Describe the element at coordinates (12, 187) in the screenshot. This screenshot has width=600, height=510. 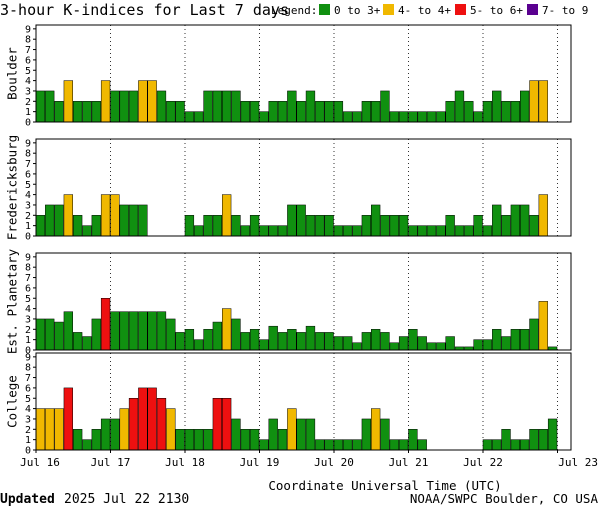
I see `panel-label: Fredericksburg` at that location.